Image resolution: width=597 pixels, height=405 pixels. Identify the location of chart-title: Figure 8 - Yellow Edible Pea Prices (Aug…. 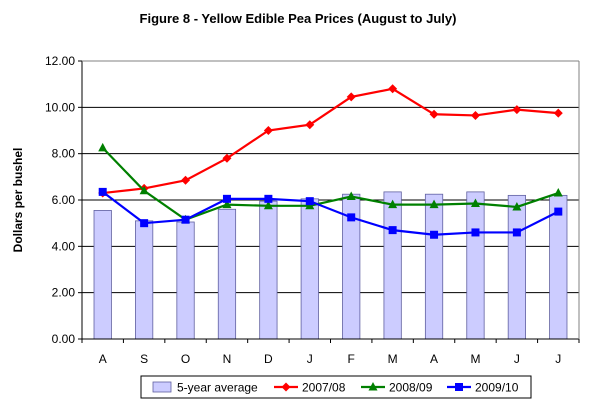
(298, 18).